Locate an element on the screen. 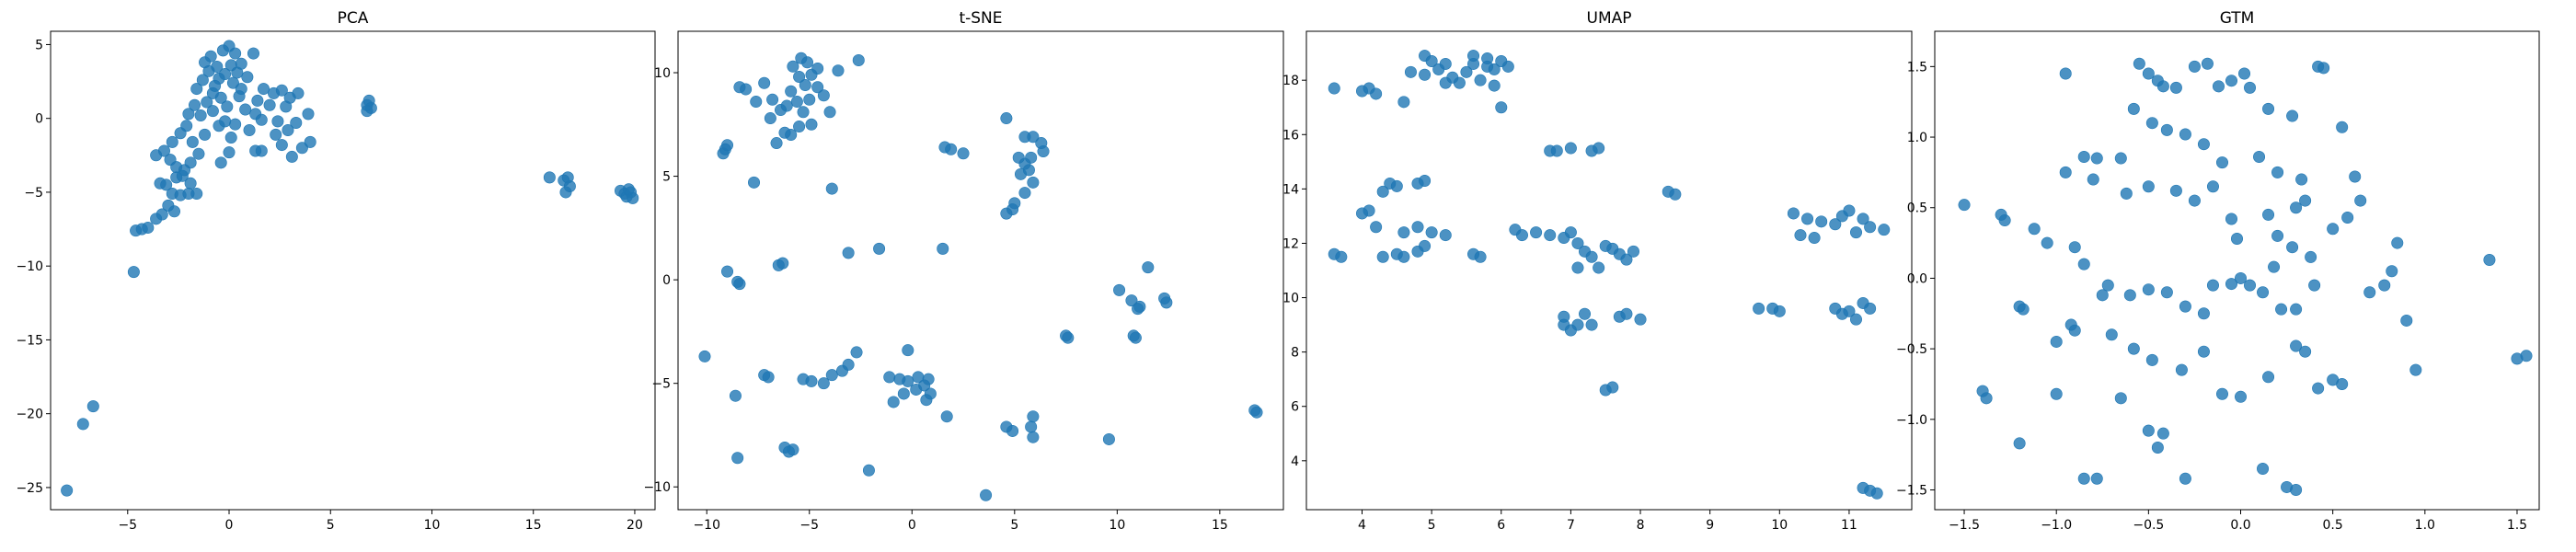  y-tick-label: 0.5 is located at coordinates (1917, 208).